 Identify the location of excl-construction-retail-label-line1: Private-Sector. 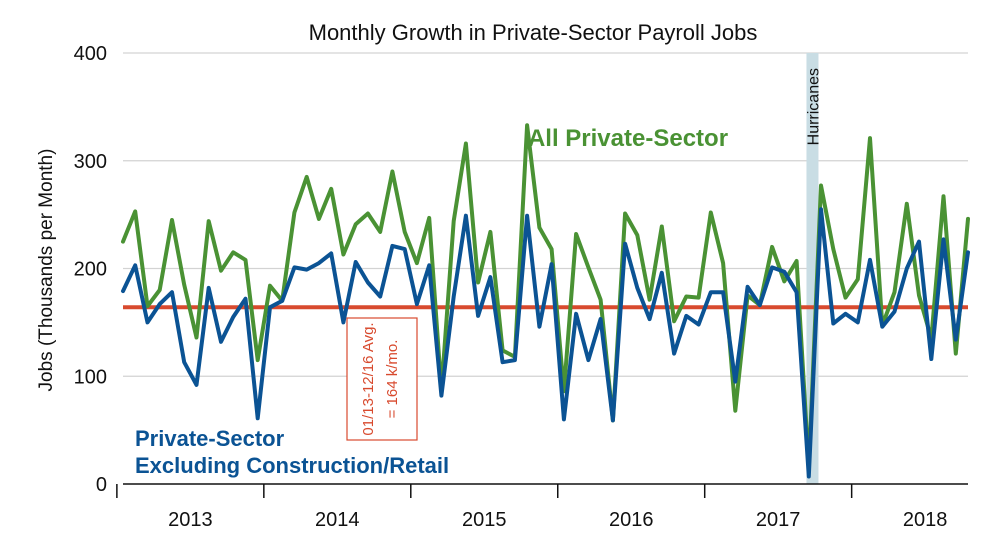
(210, 438).